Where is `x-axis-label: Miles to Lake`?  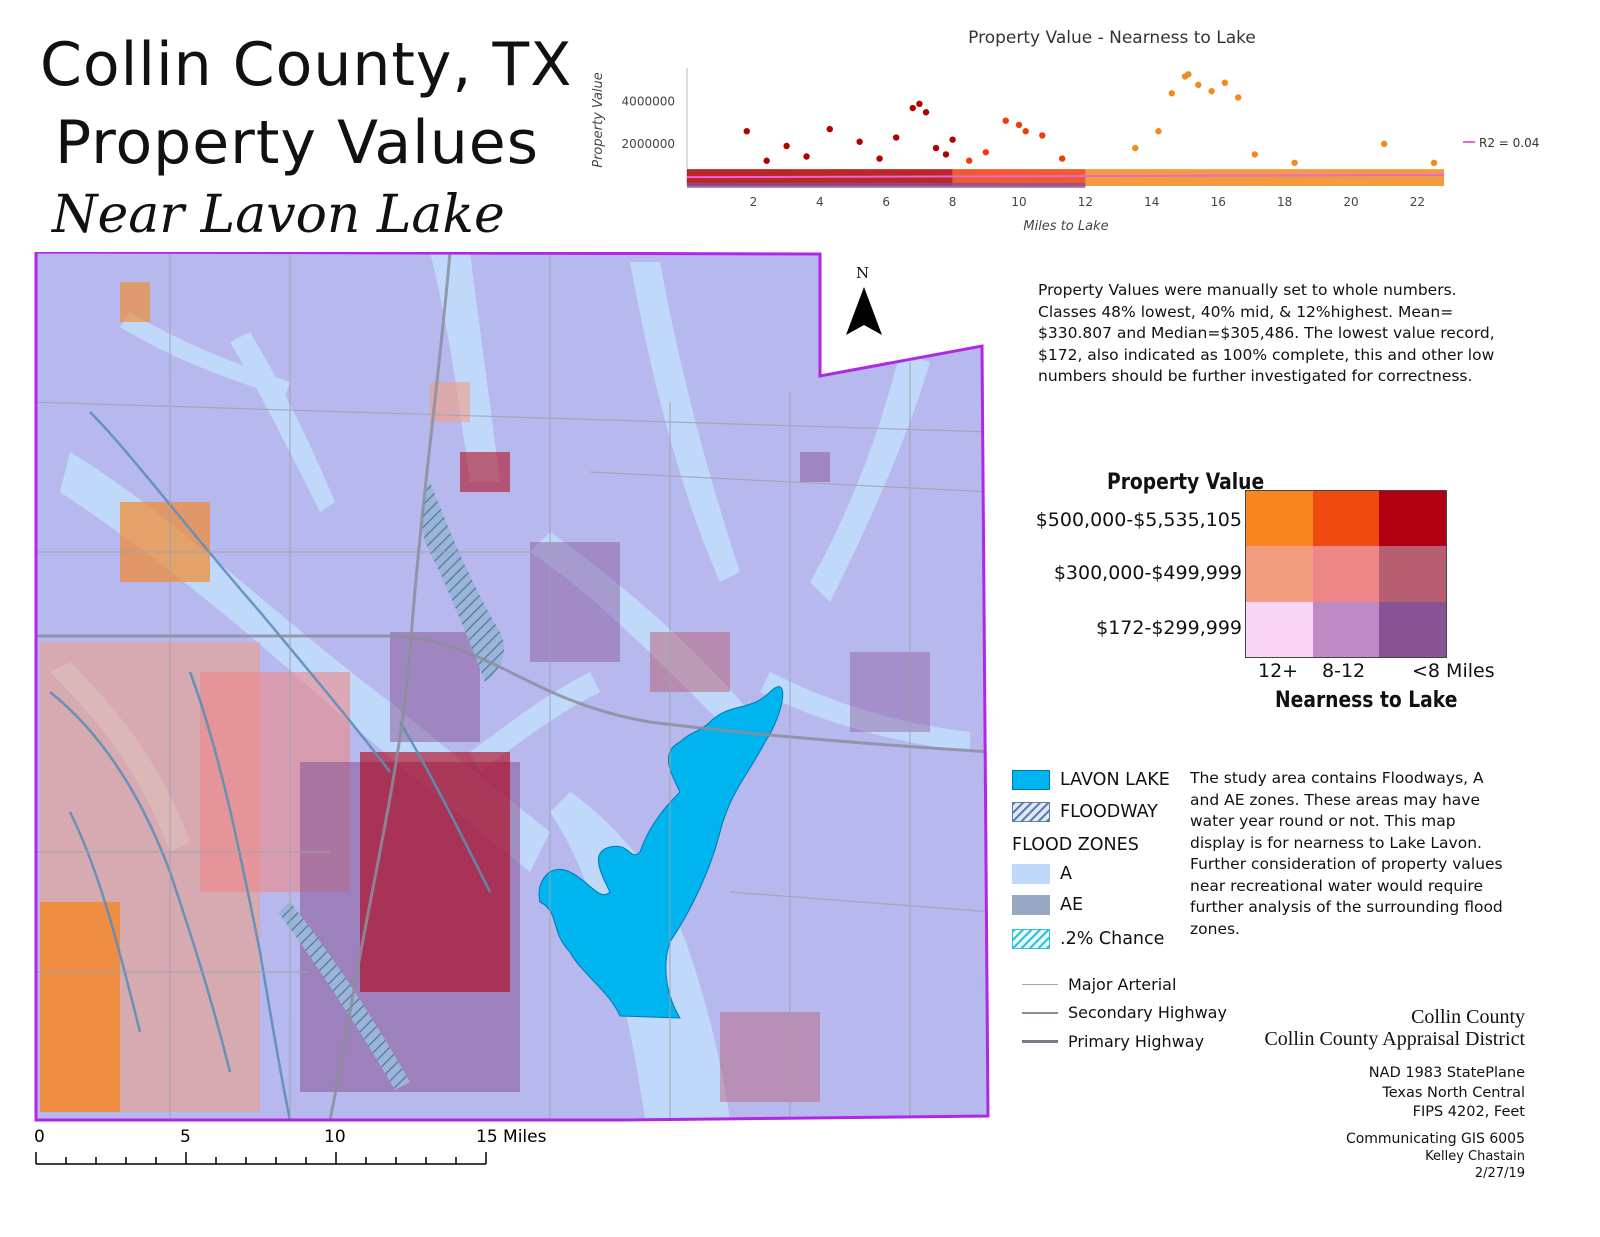 x-axis-label: Miles to Lake is located at coordinates (1065, 226).